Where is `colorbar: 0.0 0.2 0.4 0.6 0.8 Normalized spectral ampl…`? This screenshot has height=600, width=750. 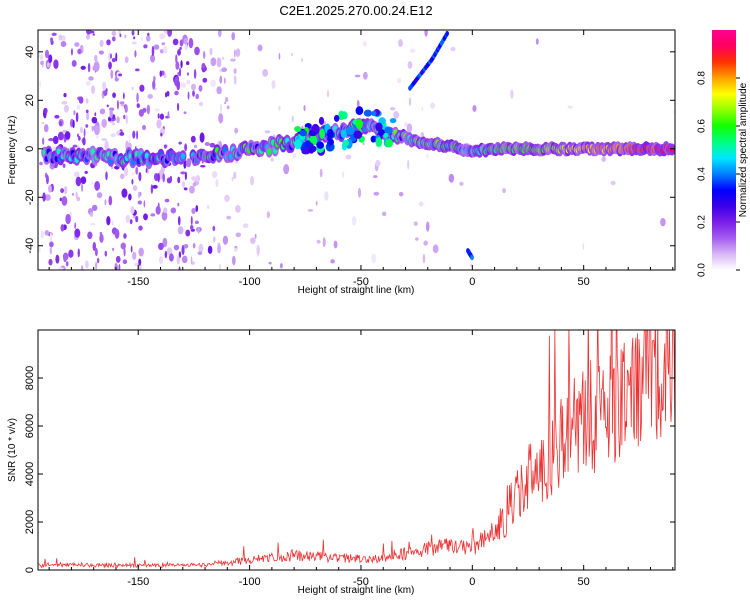
colorbar: 0.0 0.2 0.4 0.6 0.8 Normalized spectral ampl… is located at coordinates (723, 153).